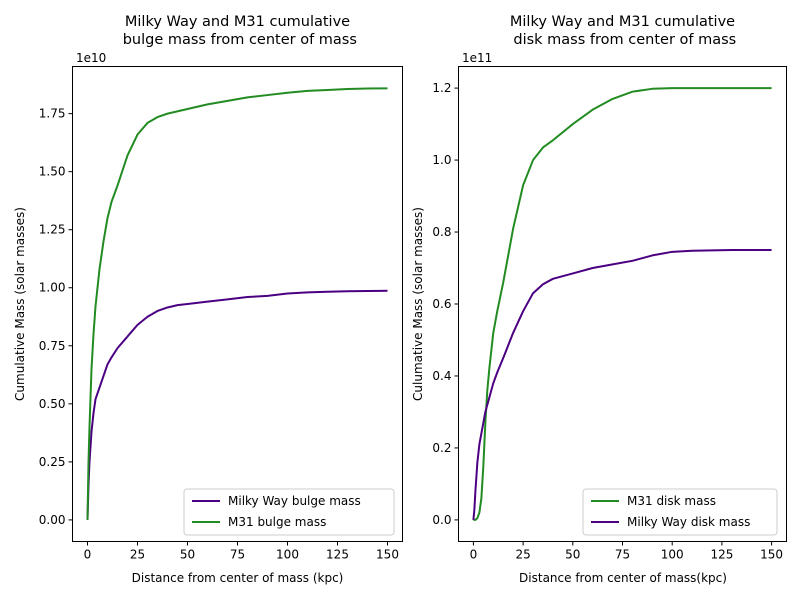  Describe the element at coordinates (441, 376) in the screenshot. I see `disk-chart-y-tick-label: 0.4` at that location.